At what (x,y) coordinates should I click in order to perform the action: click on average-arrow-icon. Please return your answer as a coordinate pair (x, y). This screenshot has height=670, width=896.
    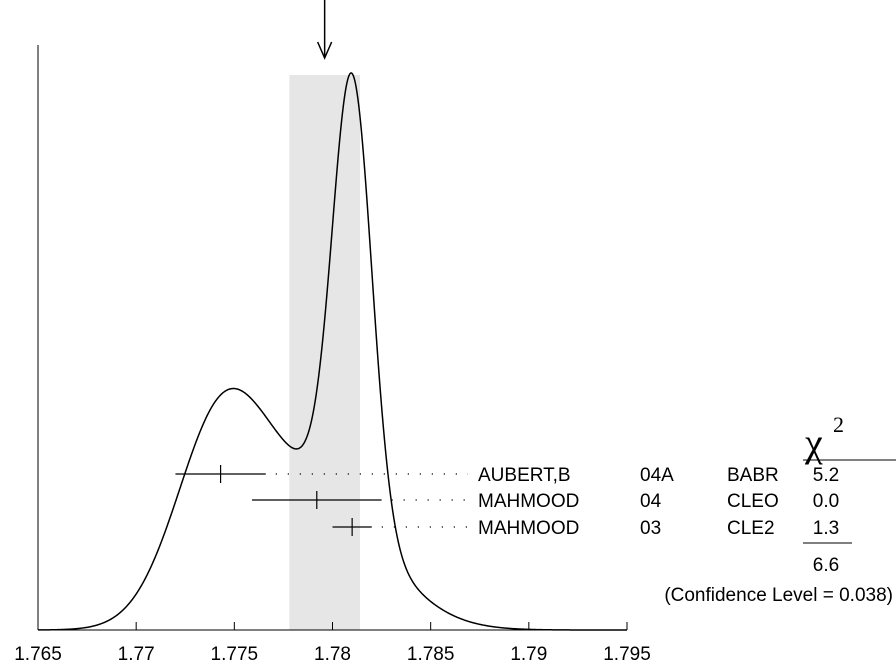
    Looking at the image, I should click on (324, 30).